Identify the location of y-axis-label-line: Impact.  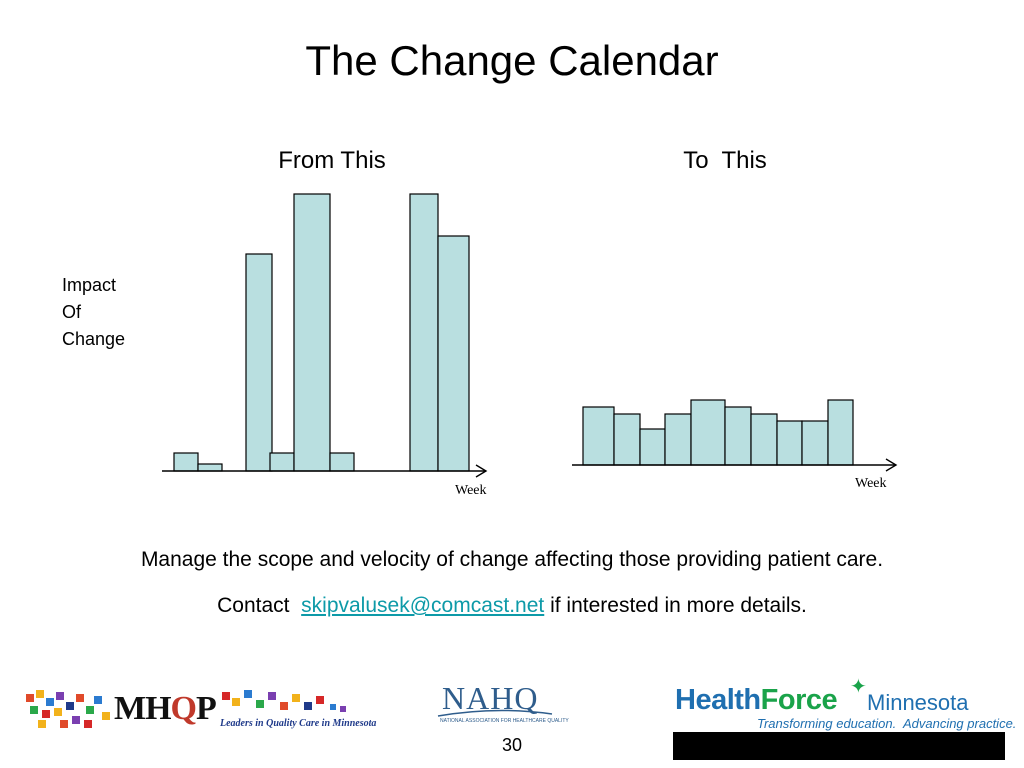
(89, 285).